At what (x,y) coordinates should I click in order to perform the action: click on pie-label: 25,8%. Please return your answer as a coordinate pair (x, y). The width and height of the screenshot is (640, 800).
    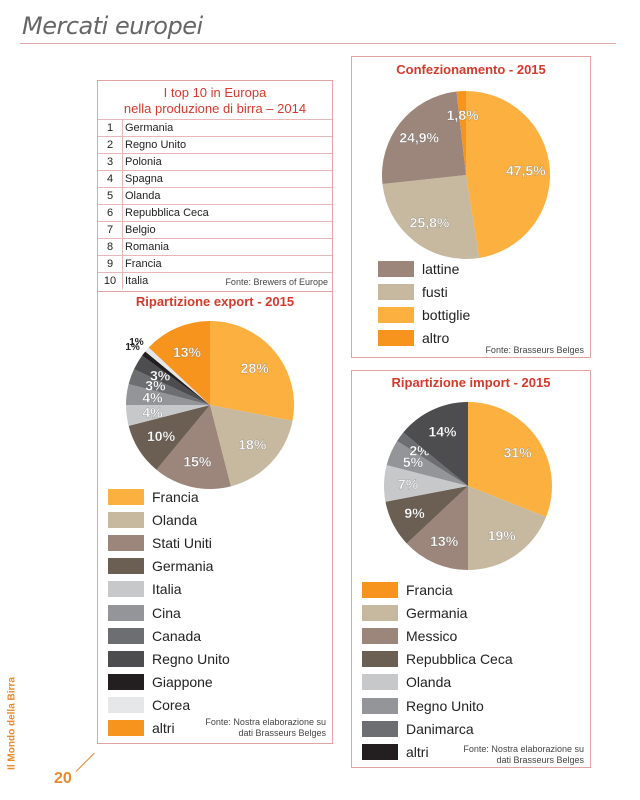
    Looking at the image, I should click on (430, 223).